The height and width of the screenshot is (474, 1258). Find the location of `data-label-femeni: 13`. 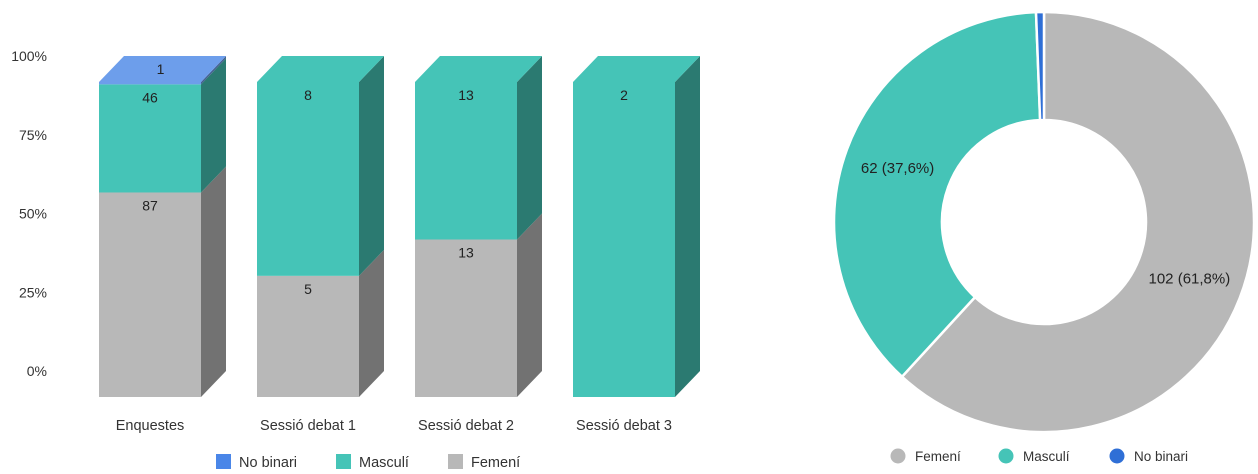

data-label-femeni: 13 is located at coordinates (466, 253).